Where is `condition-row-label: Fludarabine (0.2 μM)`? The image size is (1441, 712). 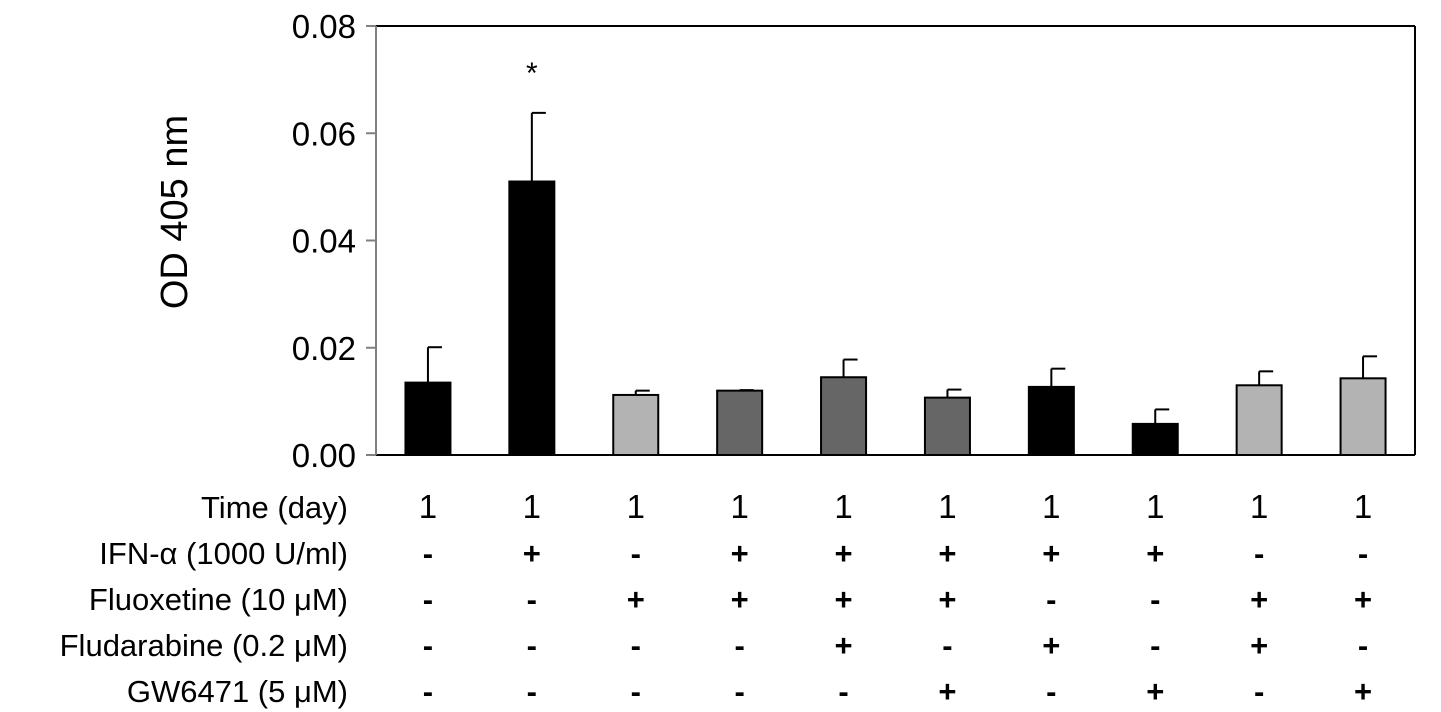
condition-row-label: Fludarabine (0.2 μM) is located at coordinates (204, 645).